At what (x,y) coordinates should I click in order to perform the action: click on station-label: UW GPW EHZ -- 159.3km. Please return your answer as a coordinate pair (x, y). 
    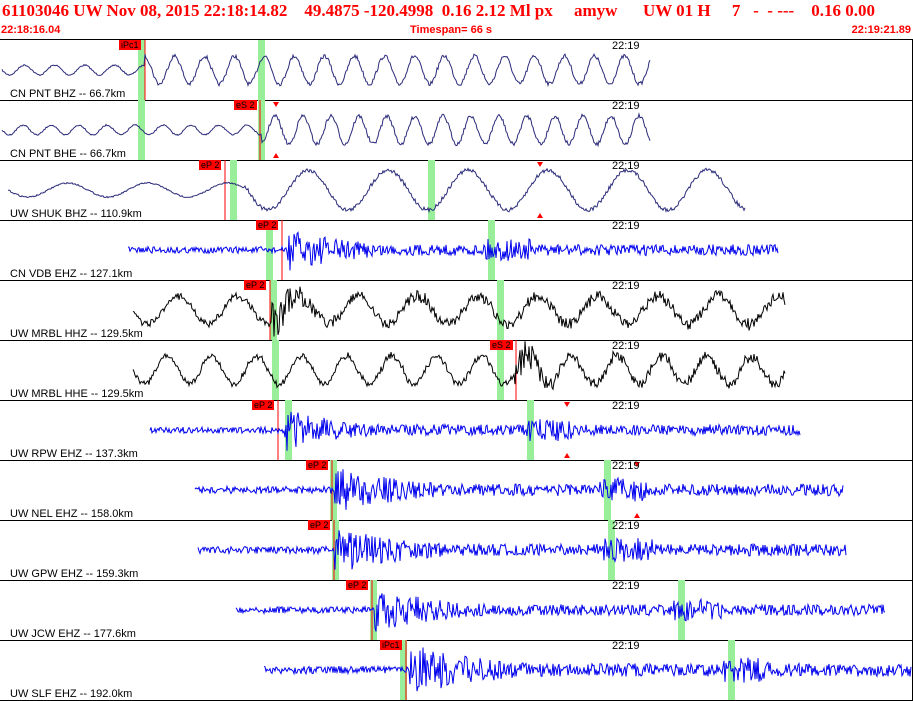
    Looking at the image, I should click on (74, 574).